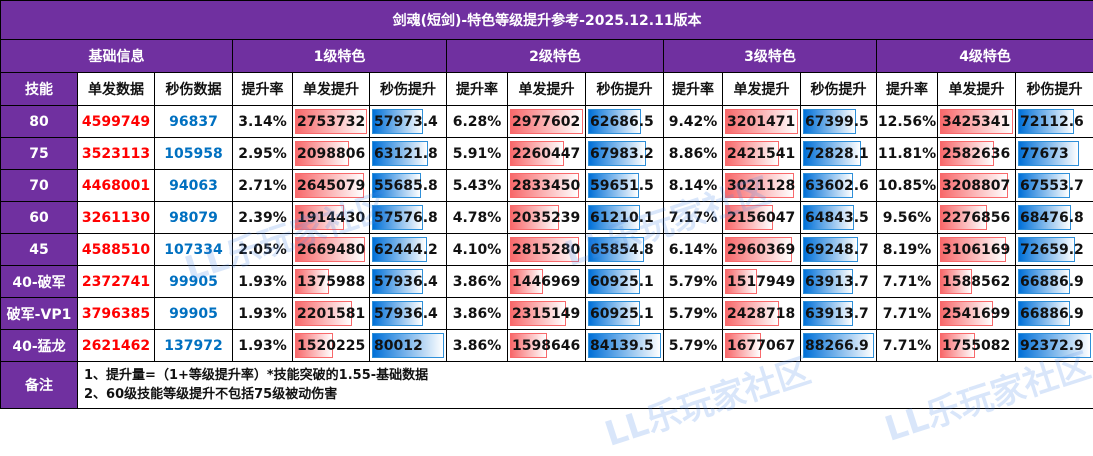 This screenshot has width=1093, height=456. Describe the element at coordinates (907, 186) in the screenshot. I see `rate-value: 10.85%` at that location.